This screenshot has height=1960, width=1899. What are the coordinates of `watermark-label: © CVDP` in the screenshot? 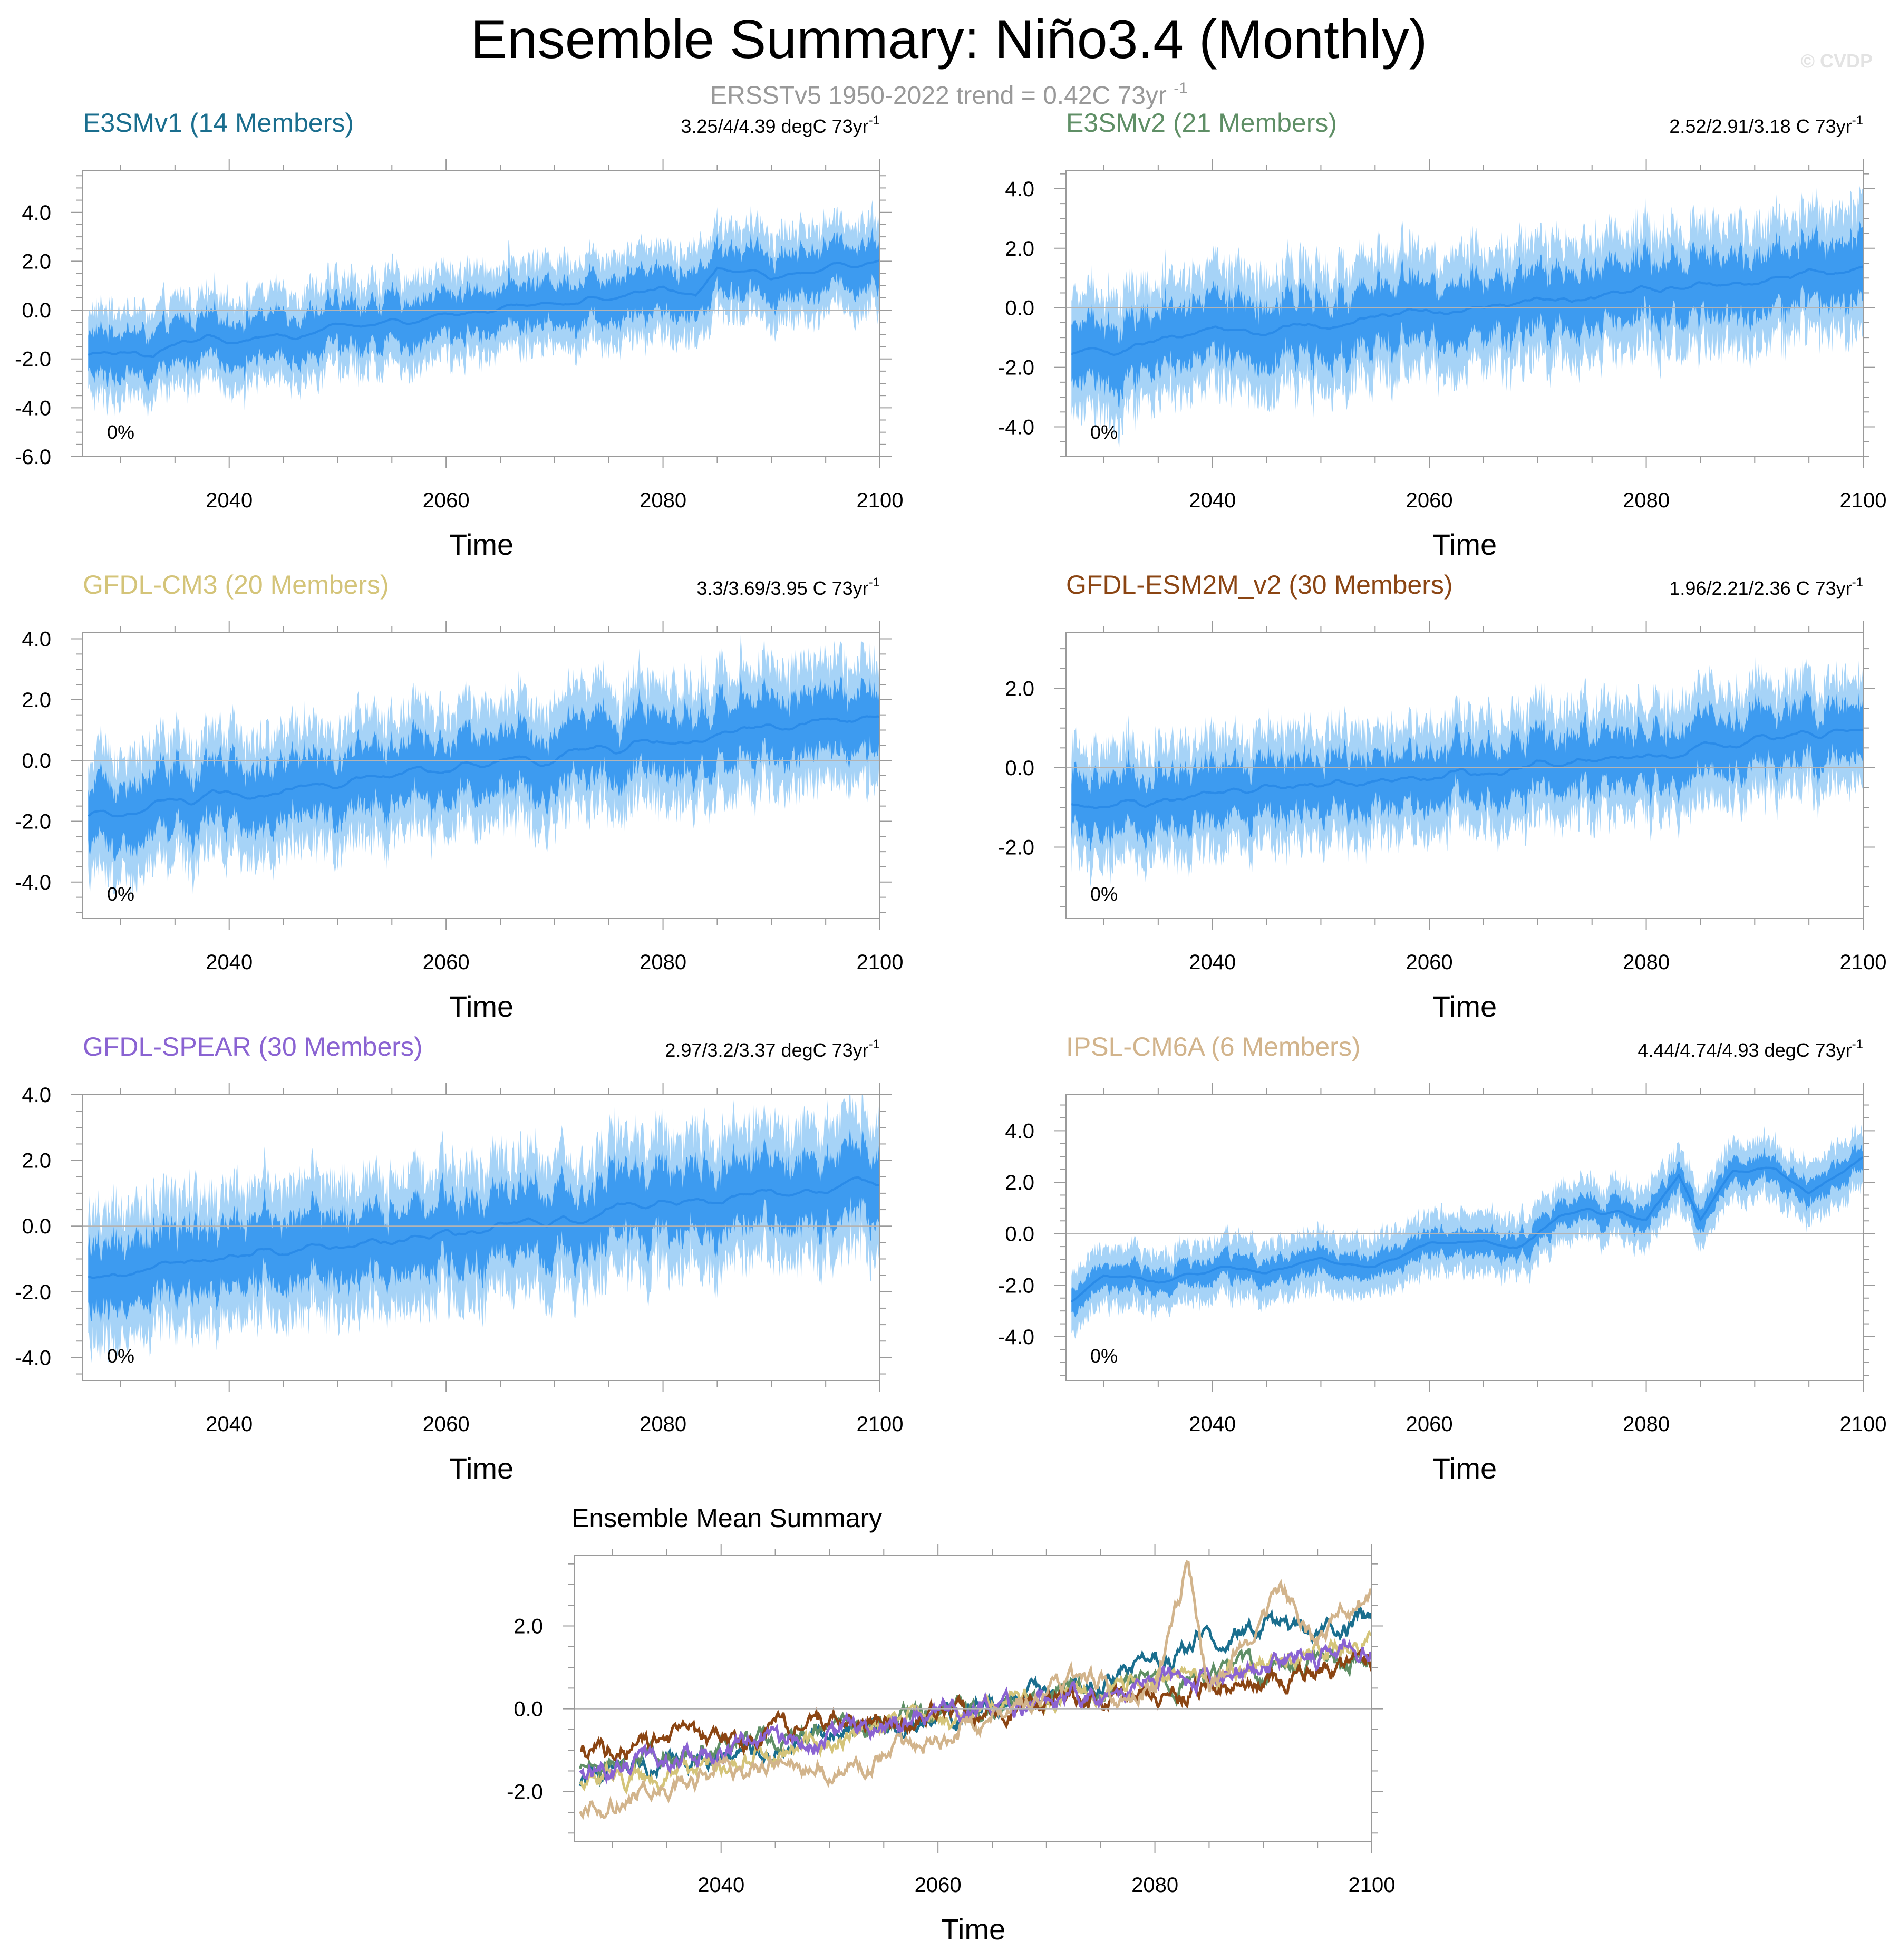 It's located at (1836, 61).